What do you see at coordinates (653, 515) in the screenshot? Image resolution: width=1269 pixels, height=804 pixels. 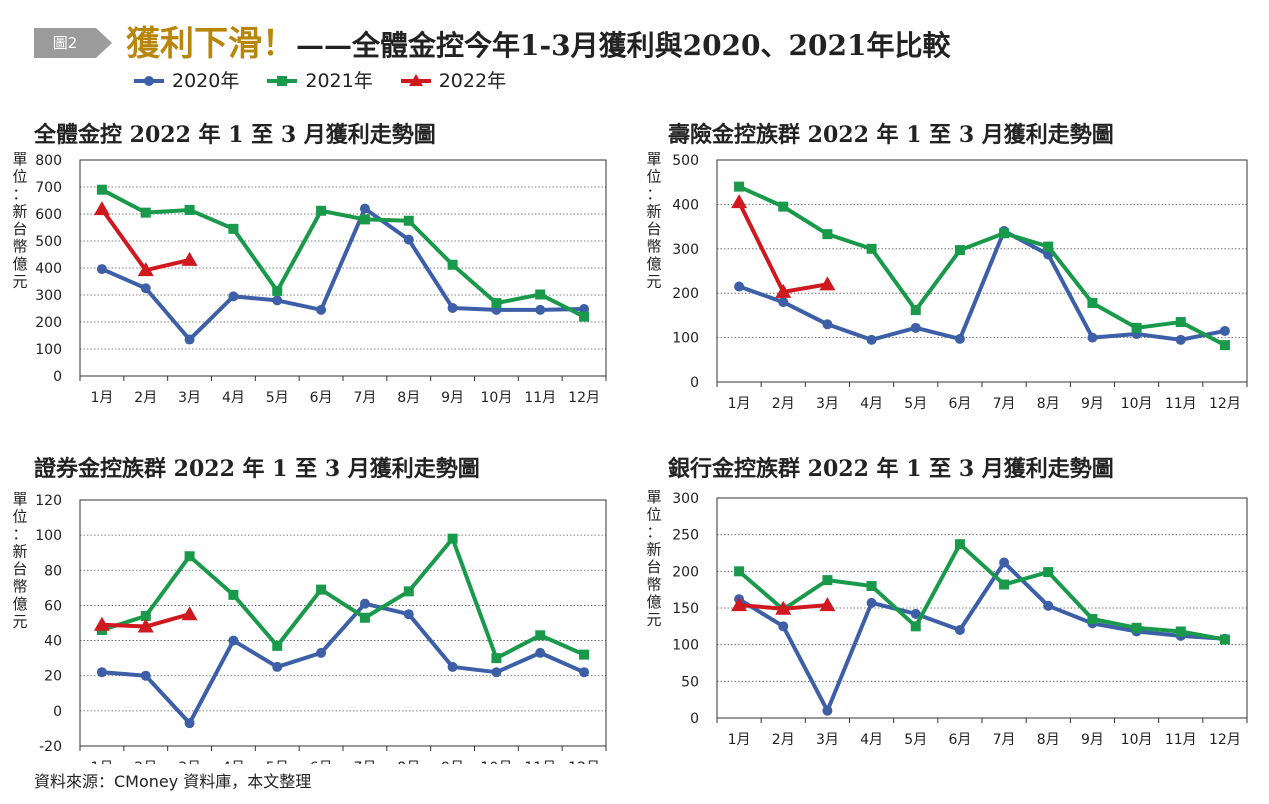 I see `y-axis-label-char: 位` at bounding box center [653, 515].